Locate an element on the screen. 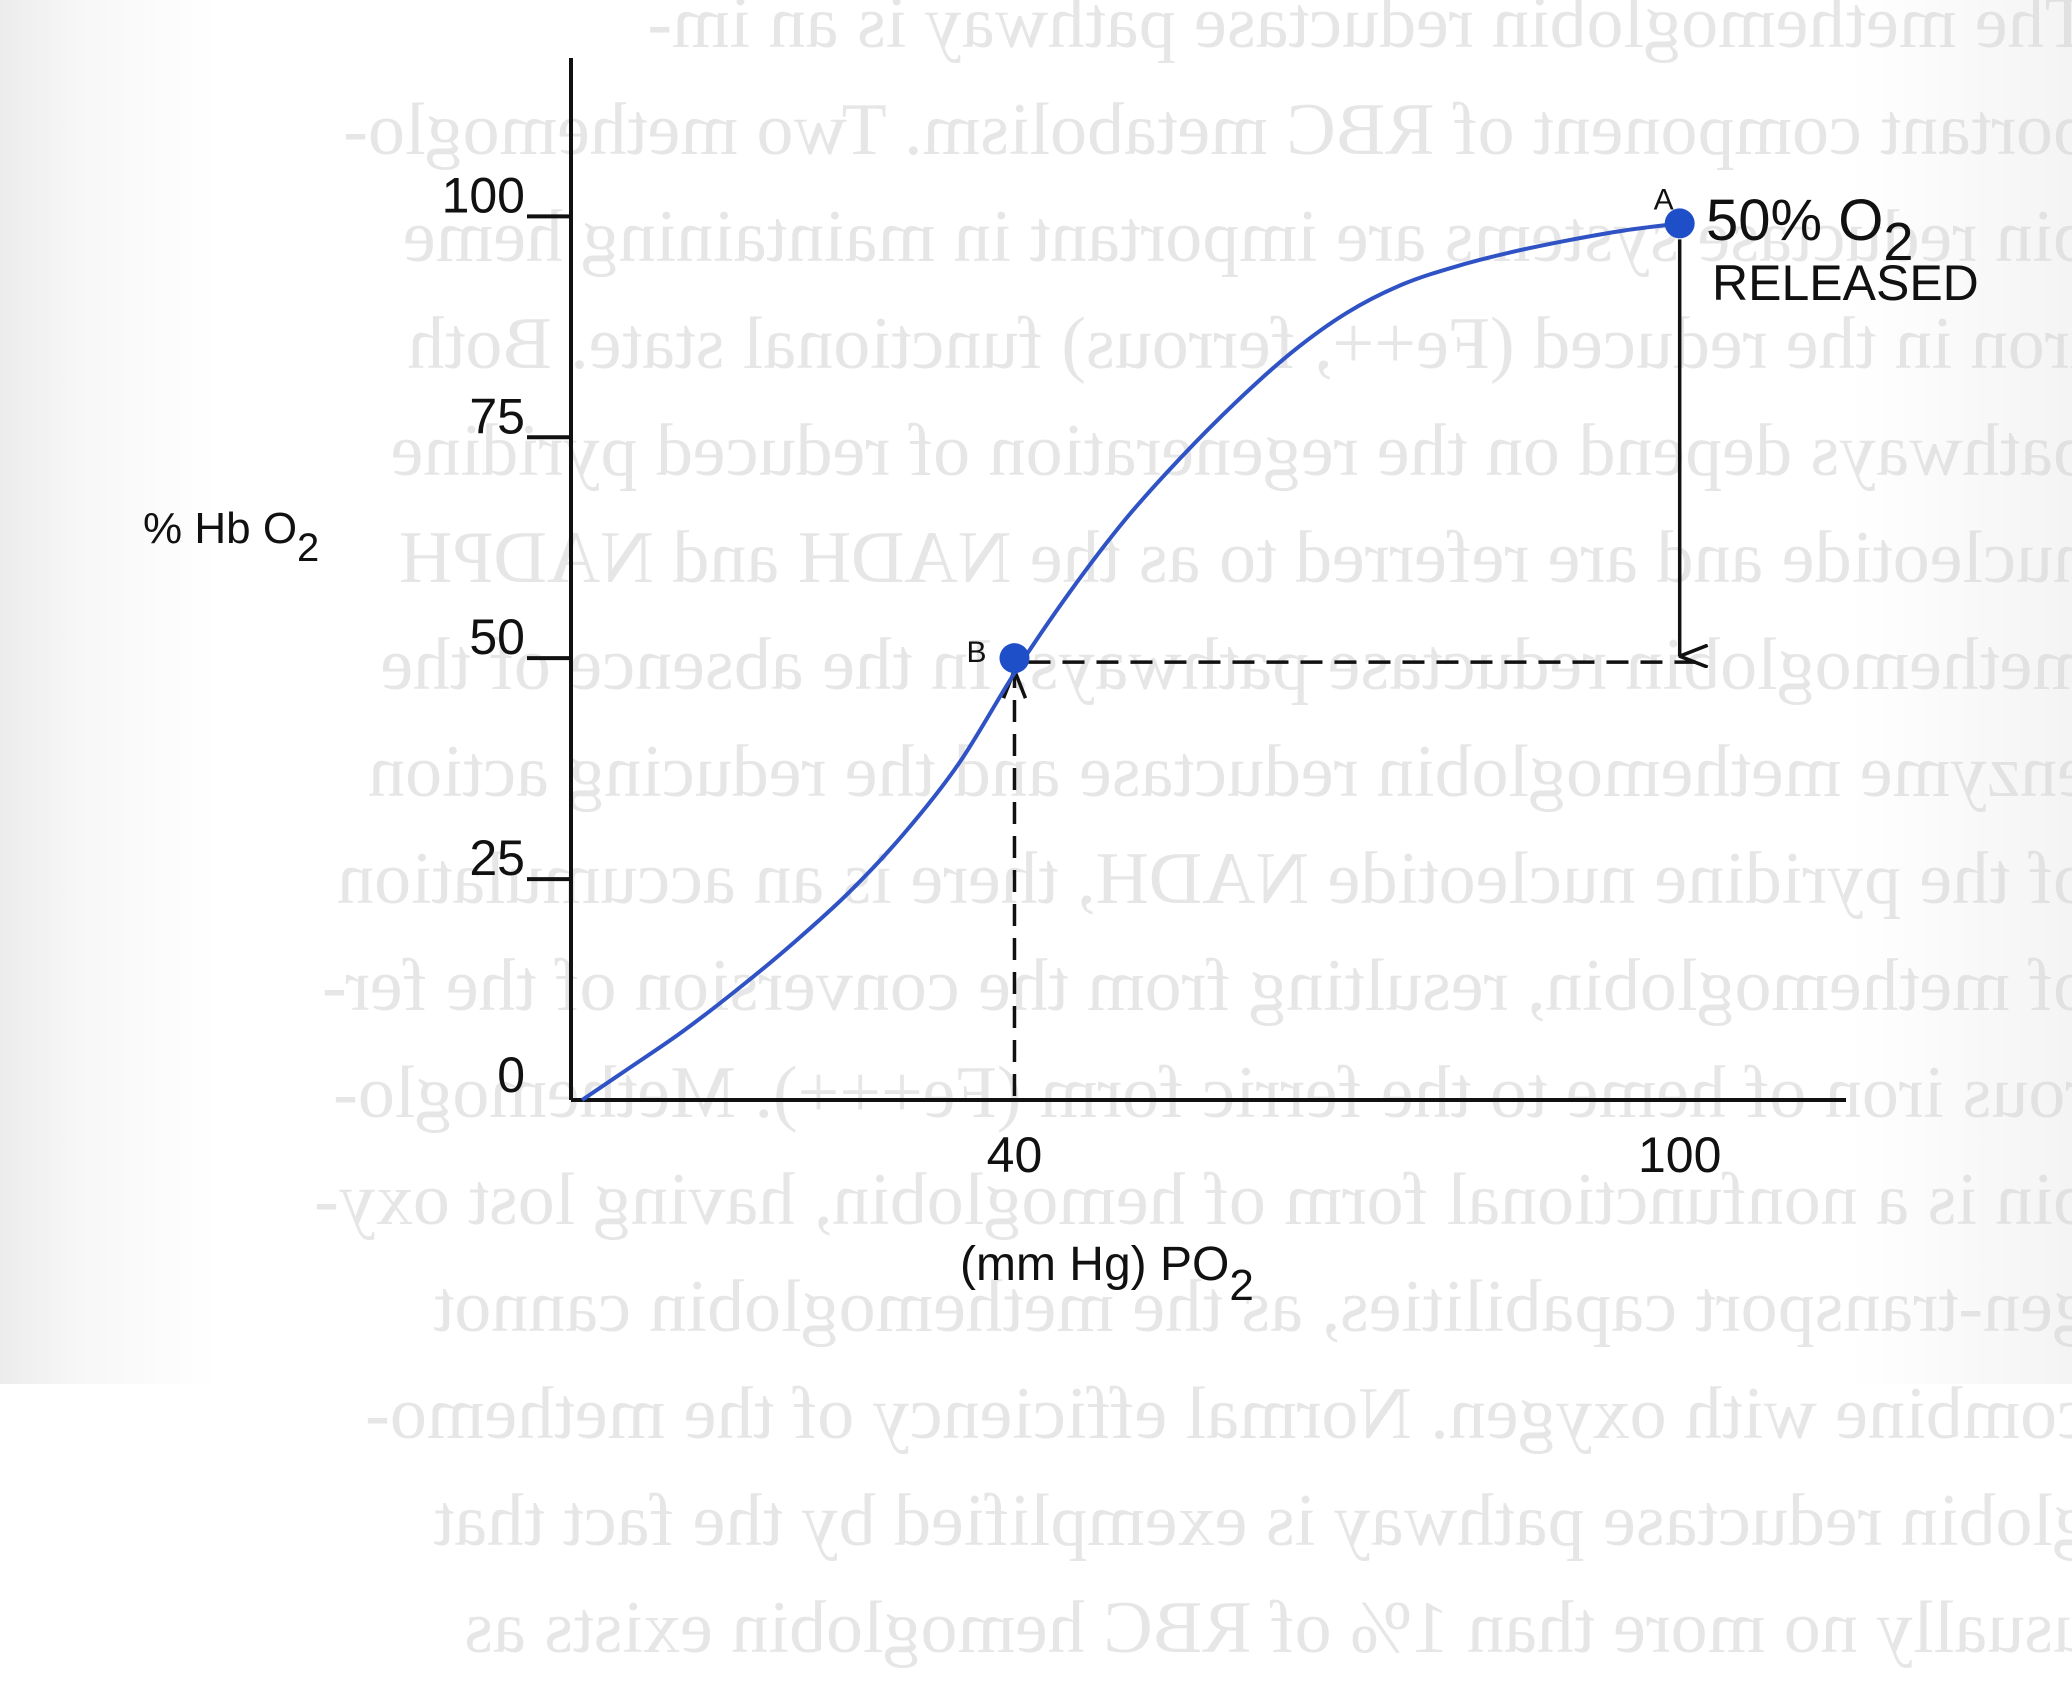 The image size is (2072, 1682). y-tick-label: 0 is located at coordinates (511, 1075).